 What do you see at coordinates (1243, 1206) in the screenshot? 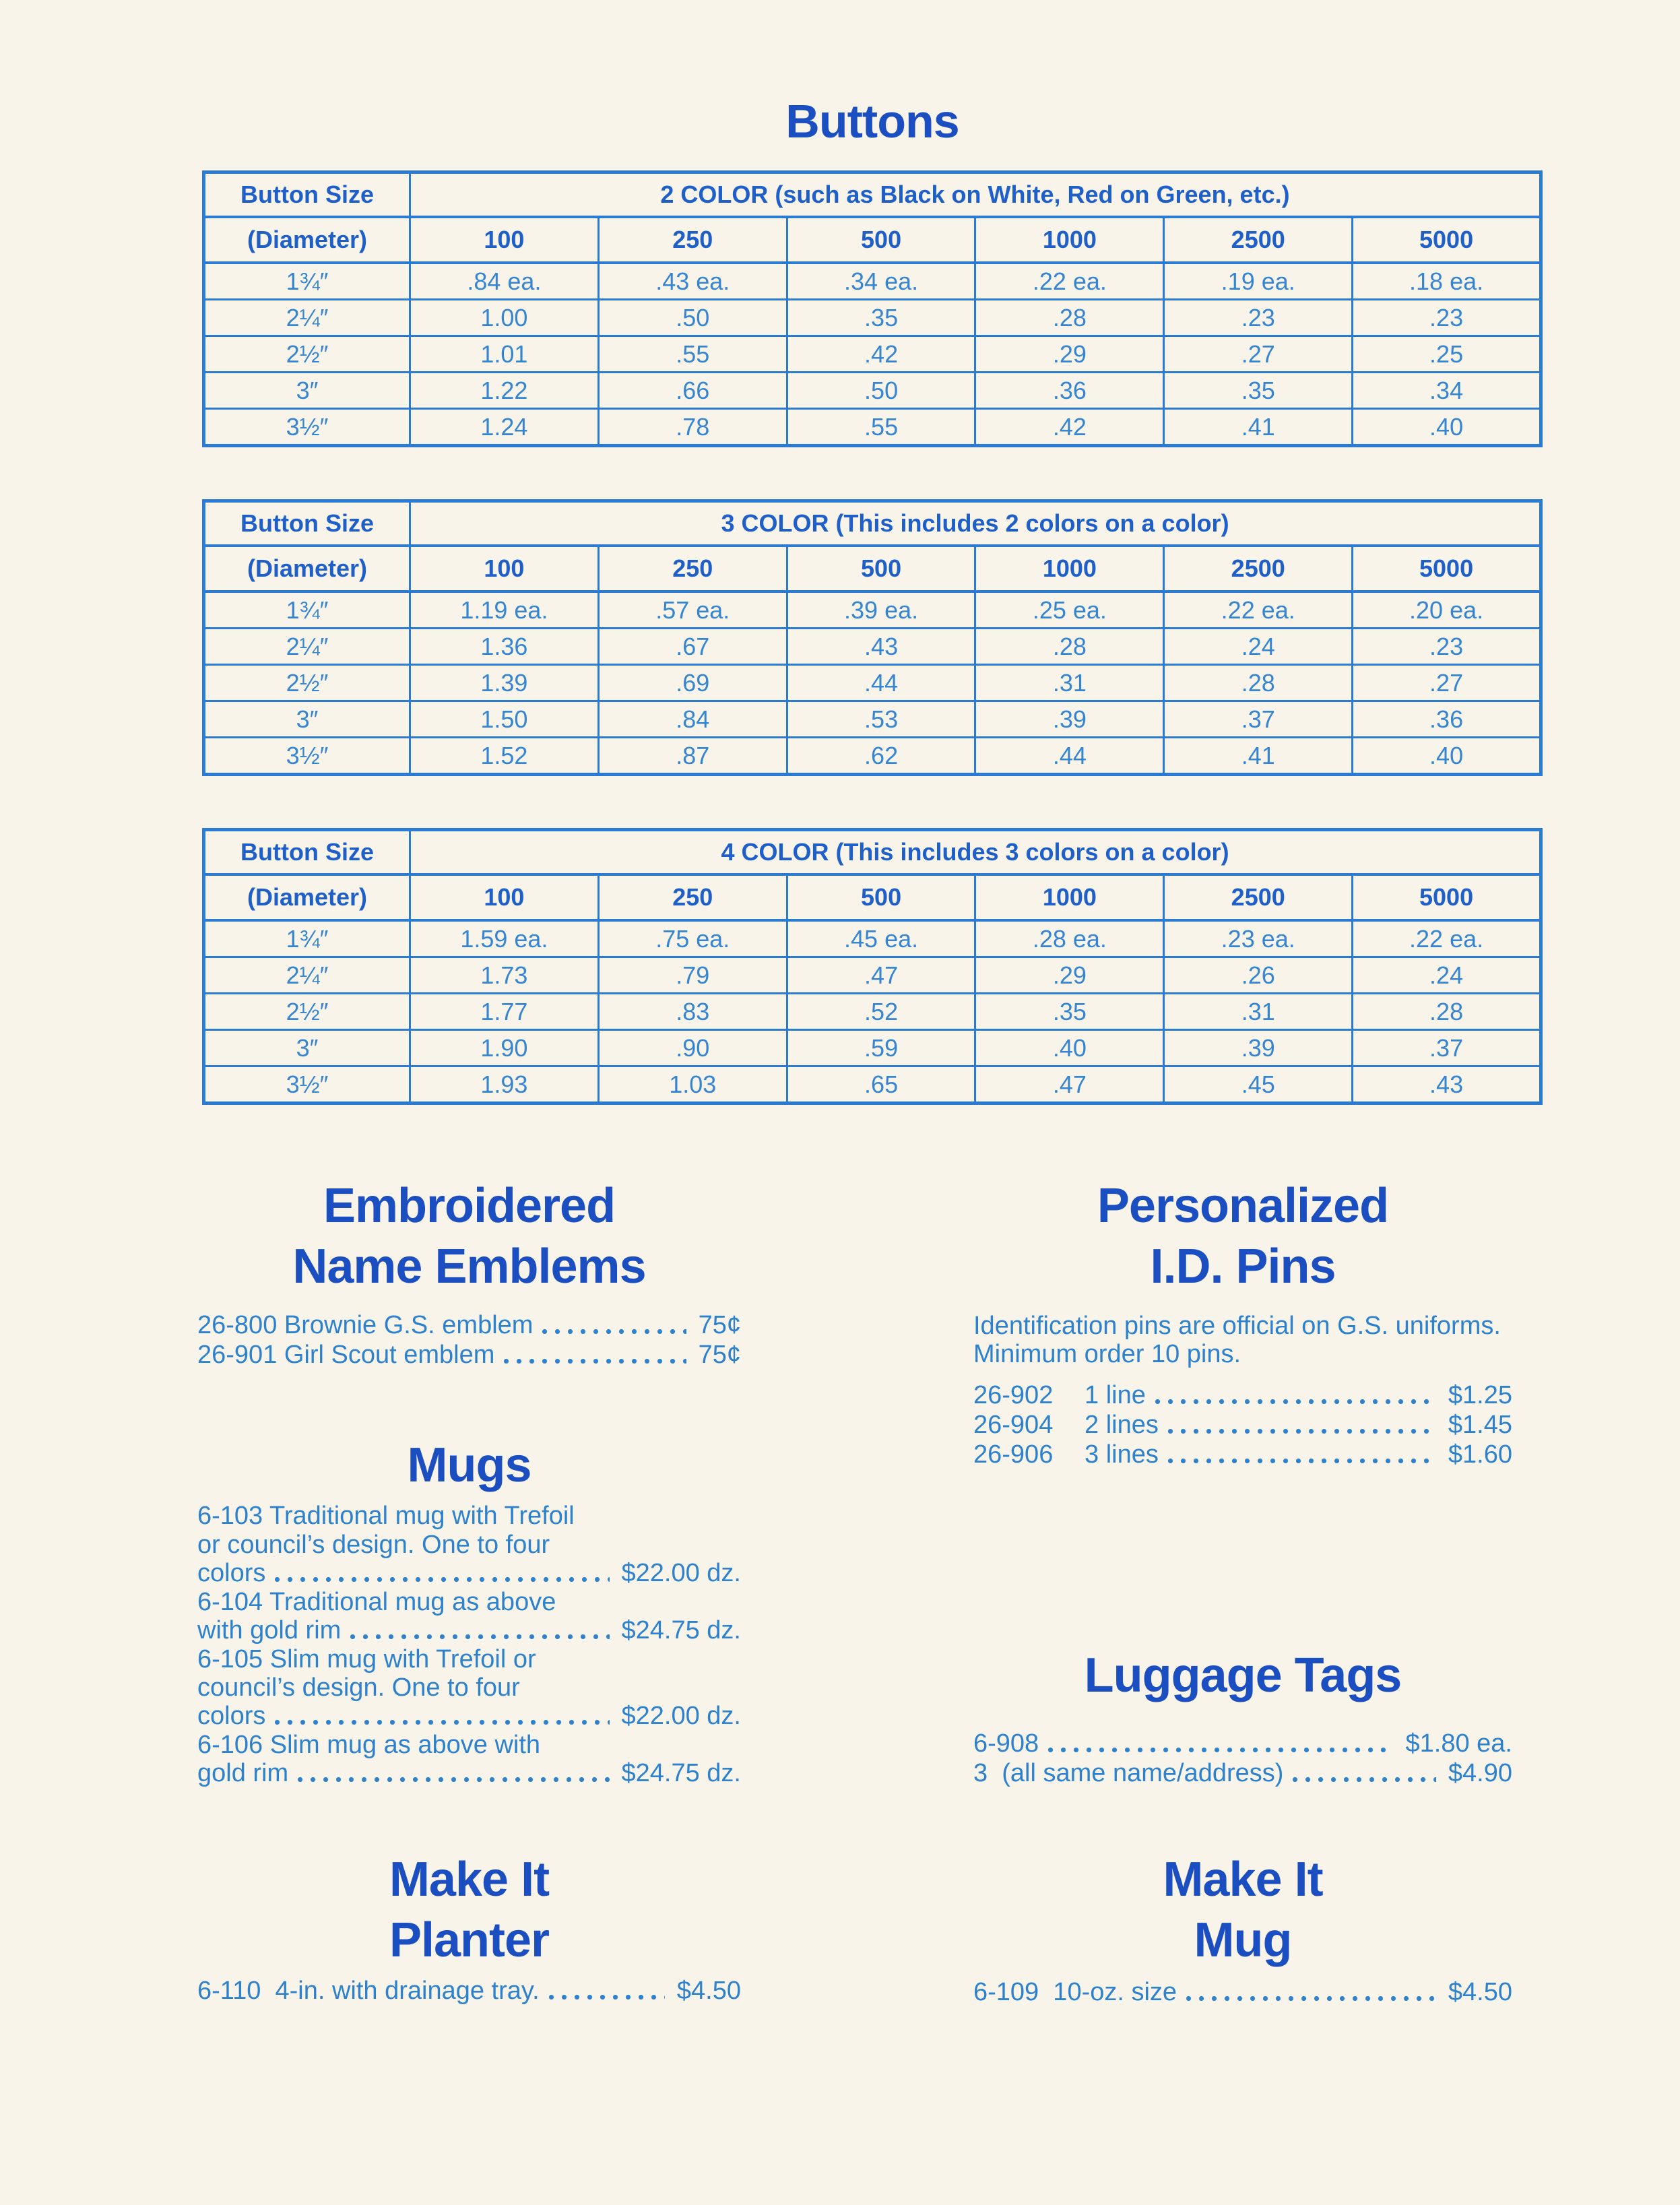
I see `section-title-line: Personalized` at bounding box center [1243, 1206].